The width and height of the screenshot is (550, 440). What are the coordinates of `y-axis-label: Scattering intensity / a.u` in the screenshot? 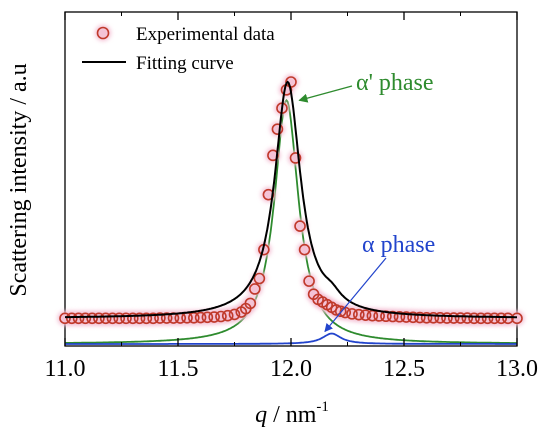 It's located at (19, 179).